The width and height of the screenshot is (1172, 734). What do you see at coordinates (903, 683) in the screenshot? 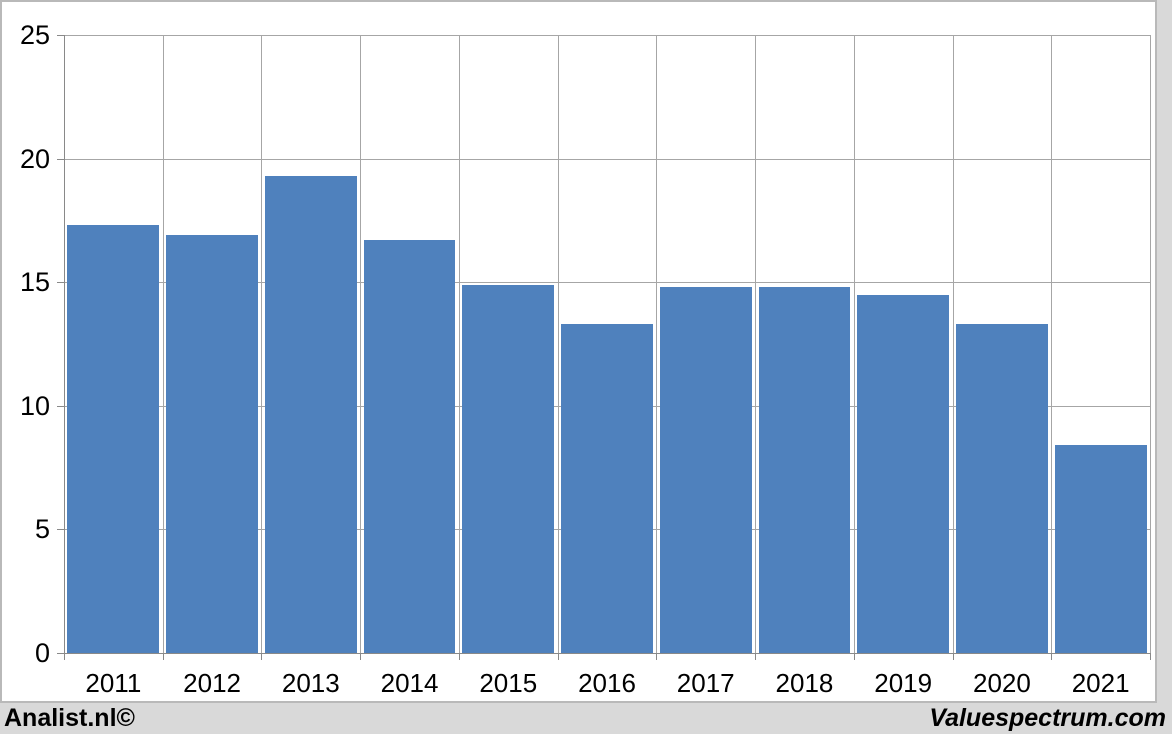
I see `x-tick-label-2019: 2019` at bounding box center [903, 683].